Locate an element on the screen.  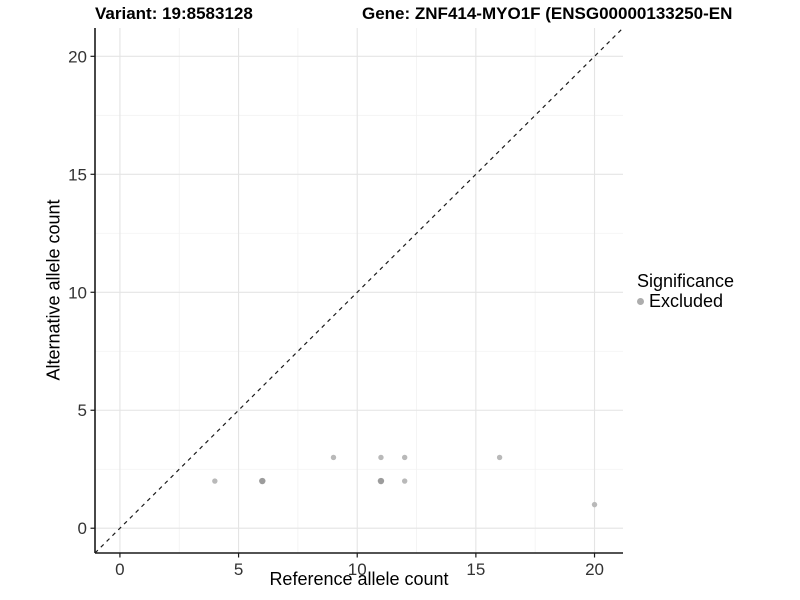
legend-title: Significance is located at coordinates (686, 281).